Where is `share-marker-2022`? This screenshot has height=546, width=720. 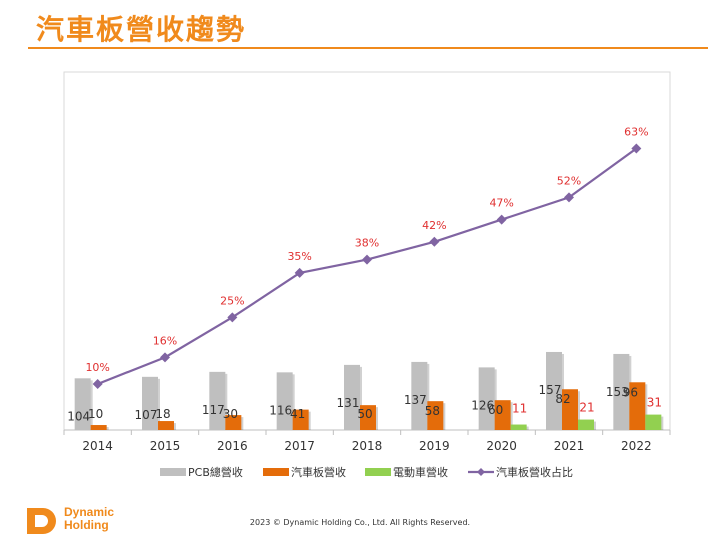
share-marker-2022 is located at coordinates (636, 148).